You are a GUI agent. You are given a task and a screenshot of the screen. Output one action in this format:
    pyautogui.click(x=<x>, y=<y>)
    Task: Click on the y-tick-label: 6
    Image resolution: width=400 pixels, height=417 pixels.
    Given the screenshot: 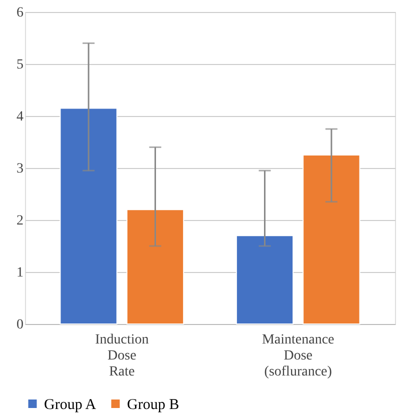 What is the action you would take?
    pyautogui.click(x=20, y=13)
    